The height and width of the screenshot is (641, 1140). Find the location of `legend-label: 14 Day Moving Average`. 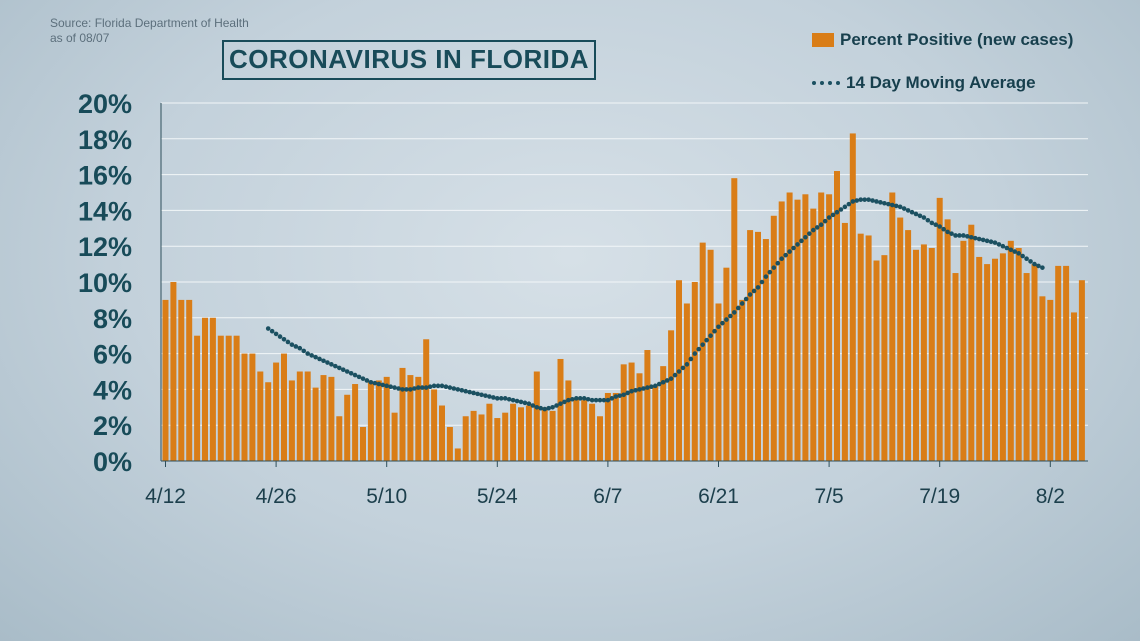

legend-label: 14 Day Moving Average is located at coordinates (941, 82).